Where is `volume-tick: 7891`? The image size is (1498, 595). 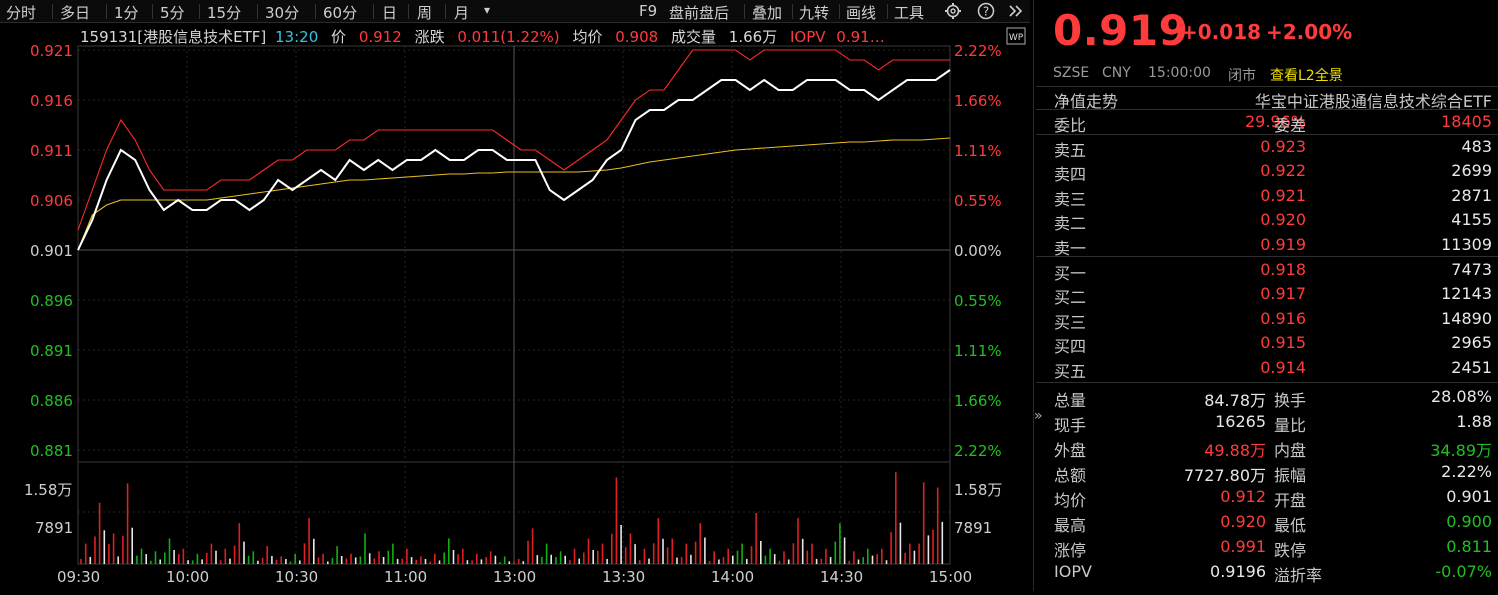
volume-tick: 7891 is located at coordinates (54, 528).